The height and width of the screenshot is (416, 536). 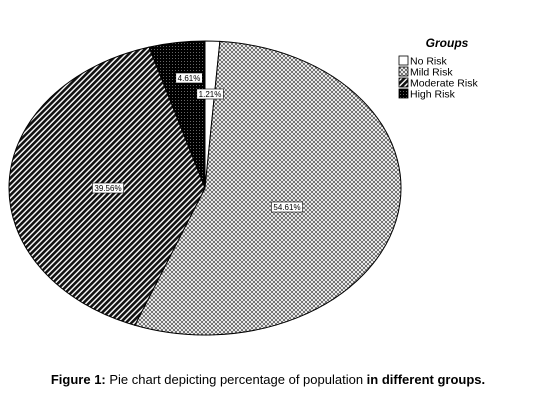 I want to click on legend-item-high-risk: High Risk, so click(x=427, y=94).